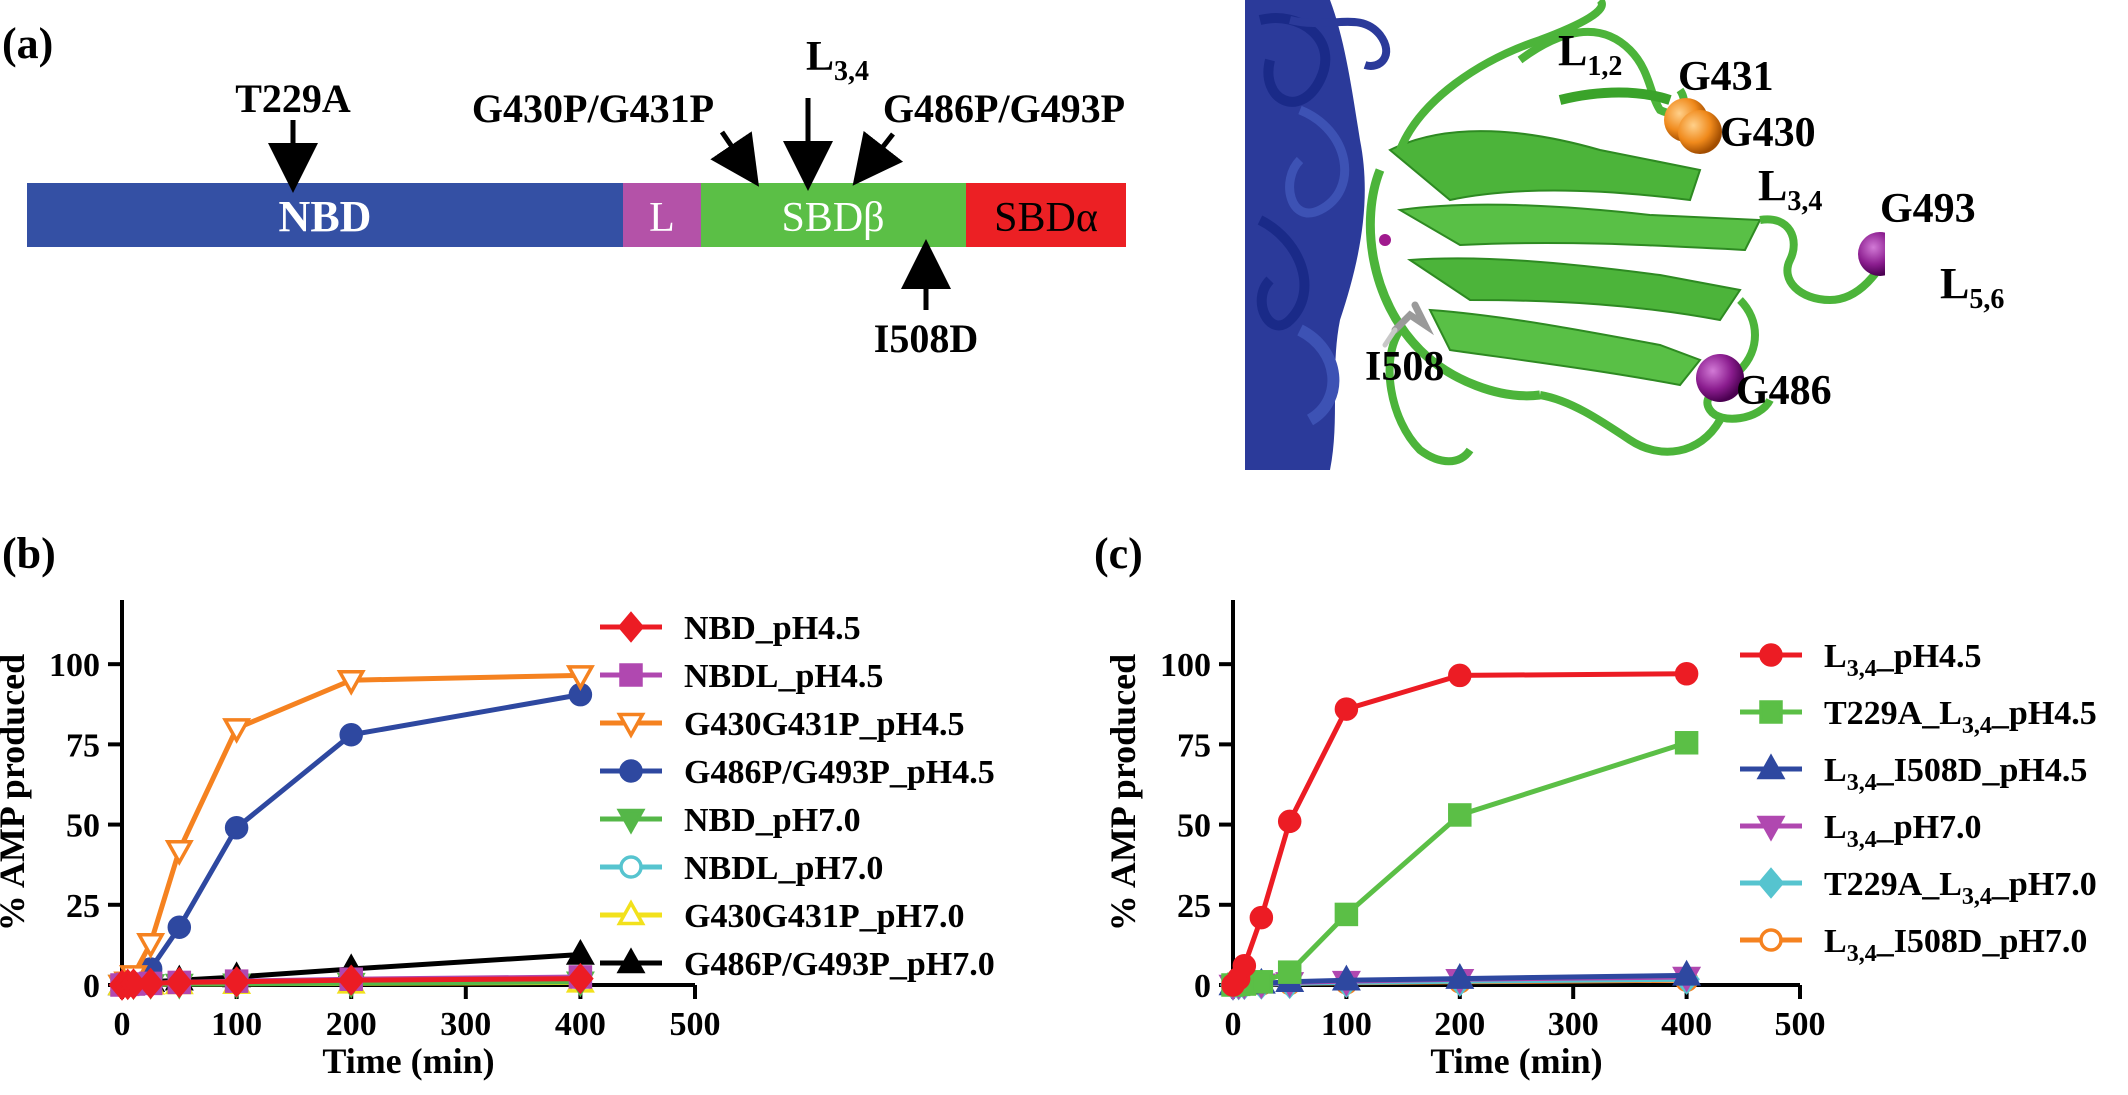 This screenshot has width=2128, height=1095. I want to click on domain-bar: NBD L SBDβ SBDα, so click(576, 215).